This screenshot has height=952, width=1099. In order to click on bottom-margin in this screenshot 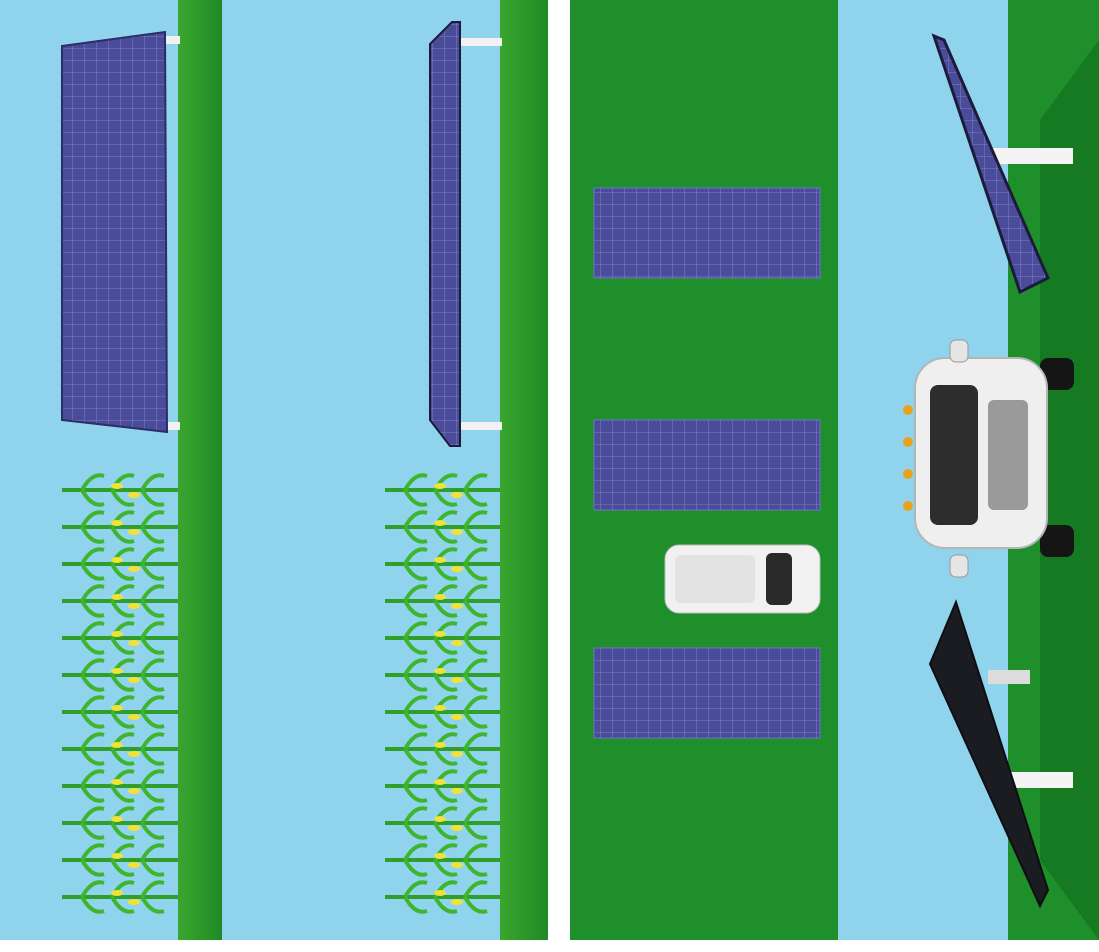, I will do `click(549, 946)`.